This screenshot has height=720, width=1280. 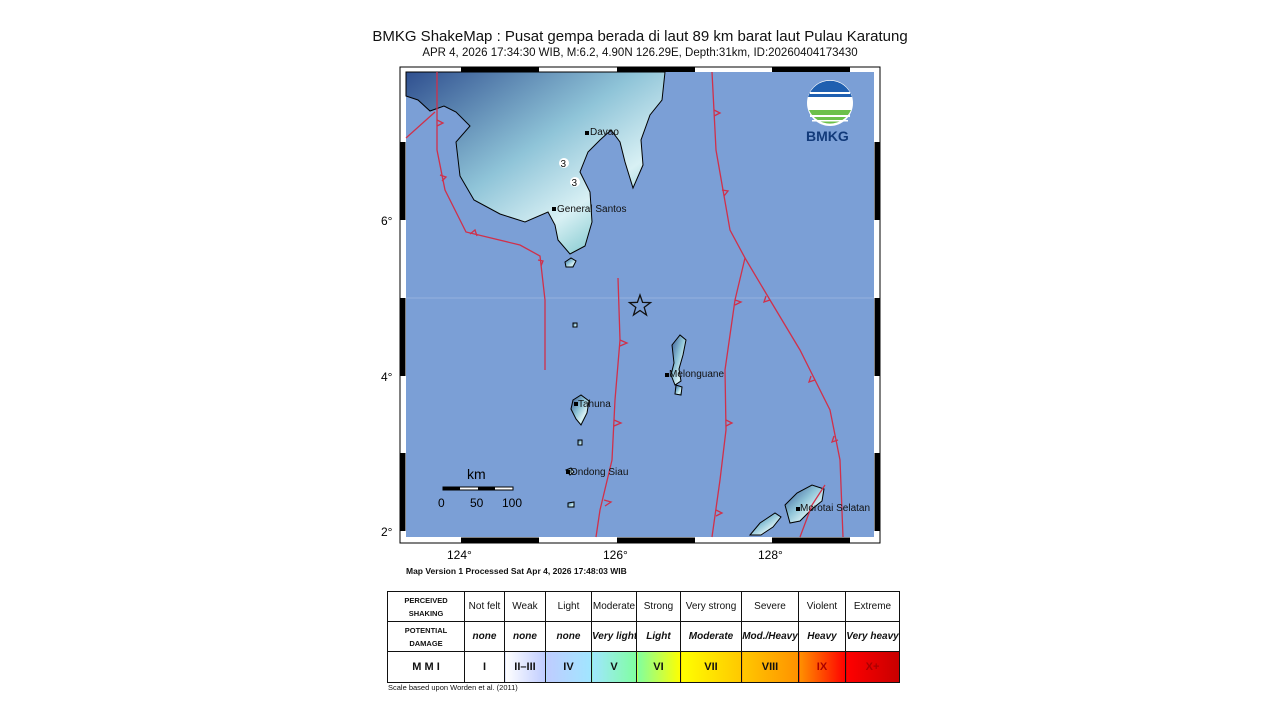 What do you see at coordinates (658, 667) in the screenshot?
I see `legend-mmi-cell: VI` at bounding box center [658, 667].